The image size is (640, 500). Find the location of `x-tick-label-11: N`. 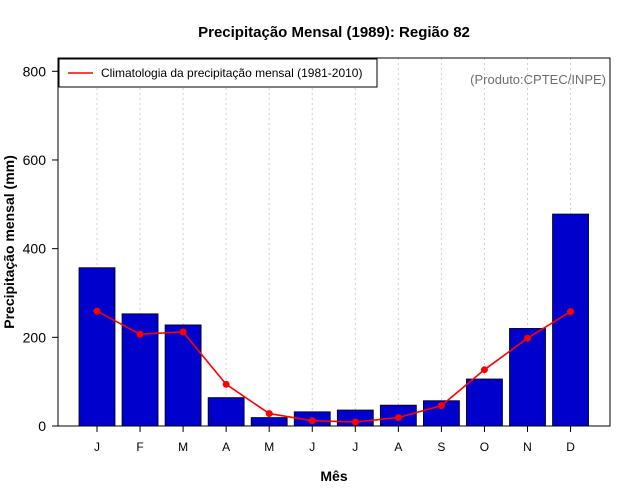

x-tick-label-11: N is located at coordinates (527, 447).